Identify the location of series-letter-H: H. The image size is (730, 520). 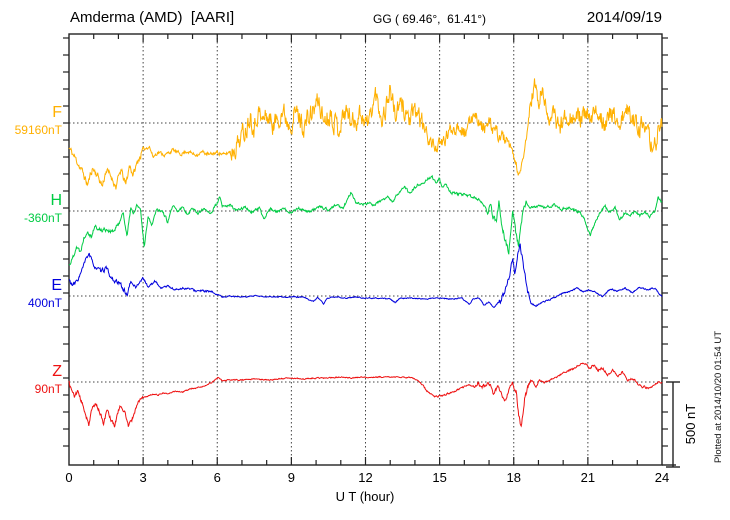
(56, 200).